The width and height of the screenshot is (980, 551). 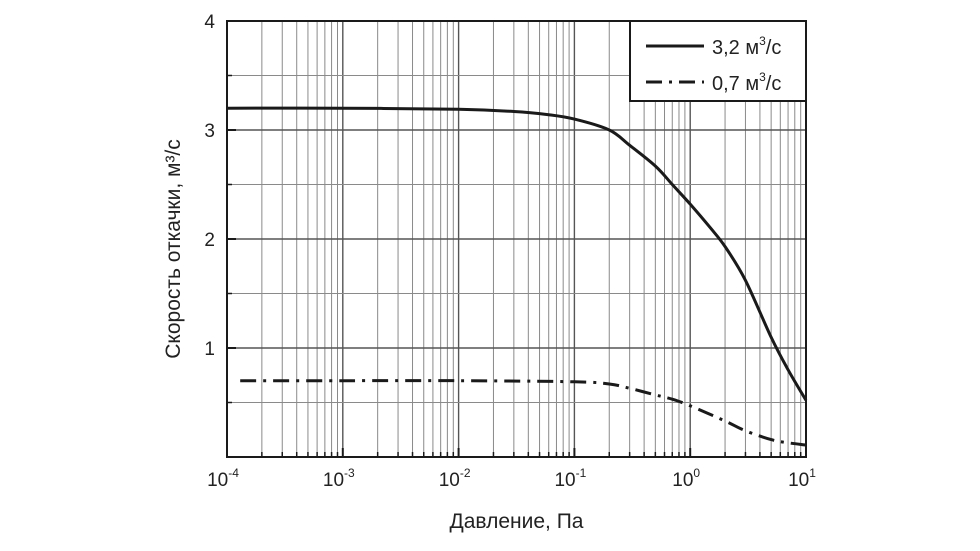 I want to click on legend: 3,2 м3/с 0,7 м3/с, so click(x=718, y=61).